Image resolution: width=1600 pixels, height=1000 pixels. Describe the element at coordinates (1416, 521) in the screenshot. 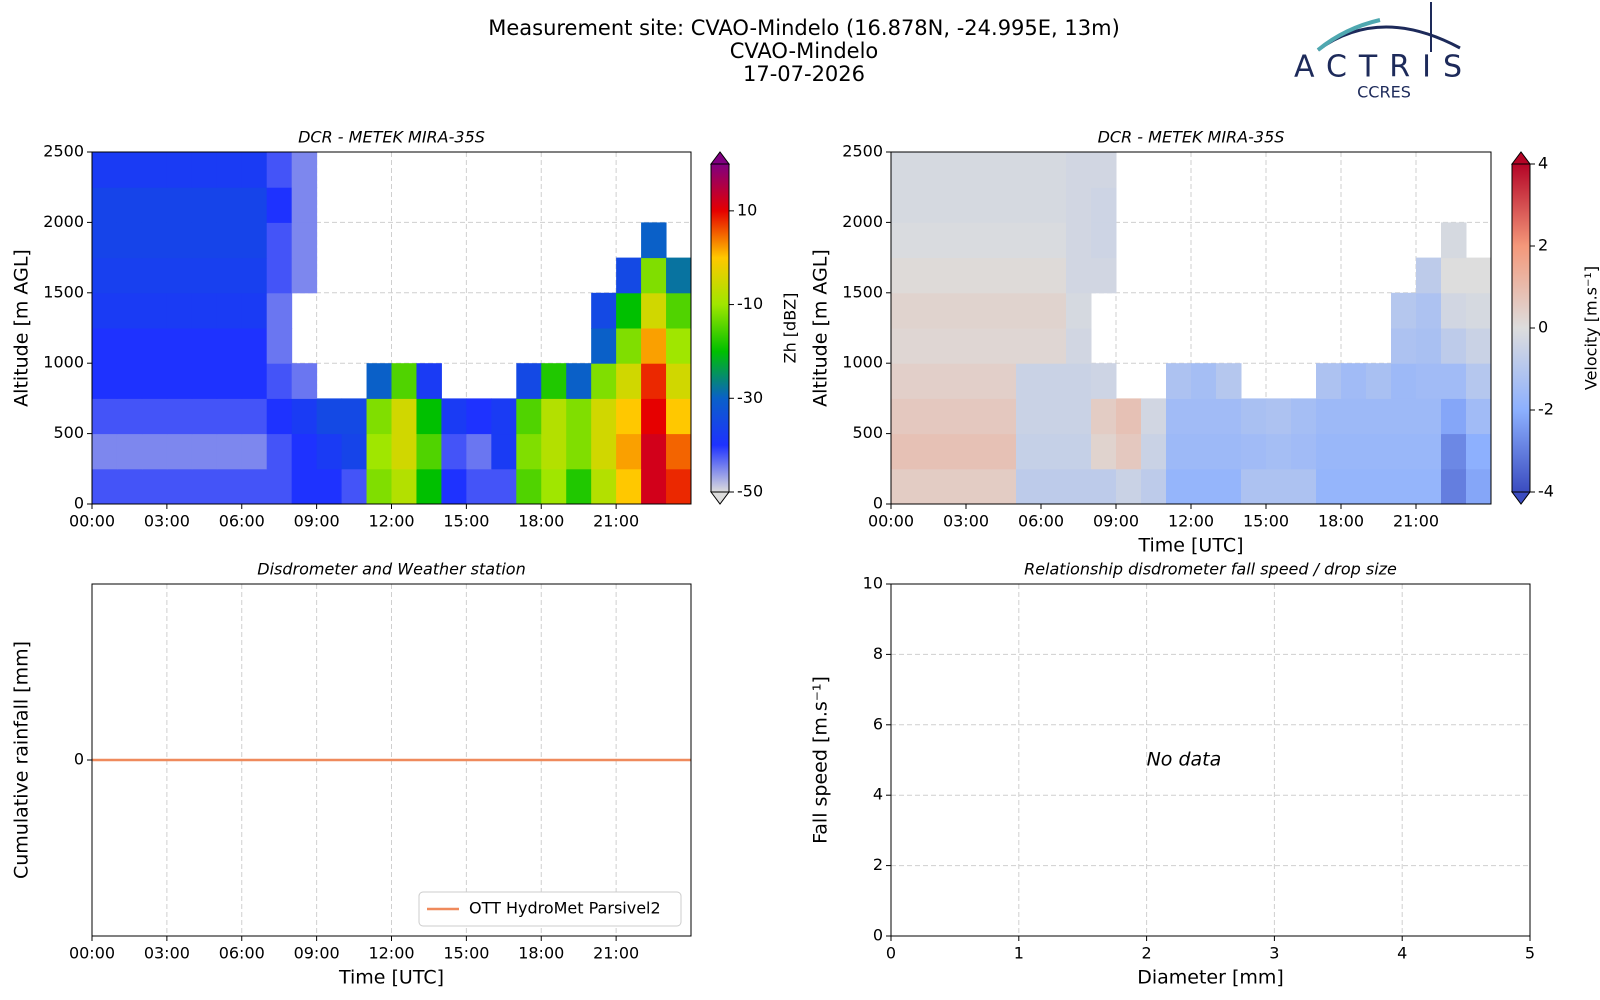

I see `x-tick-label: 21:00` at that location.